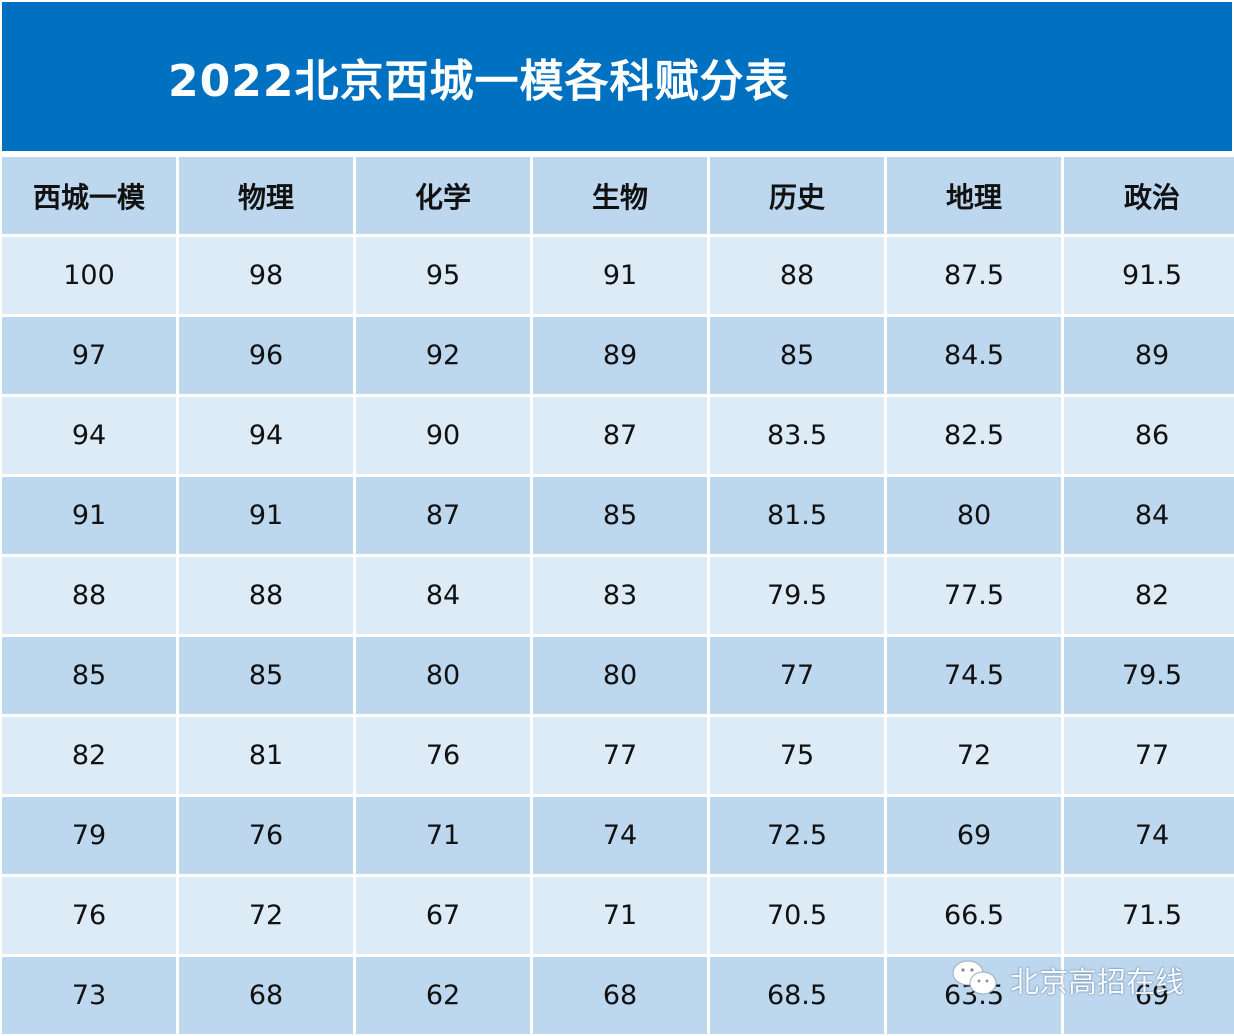 The width and height of the screenshot is (1234, 1036). What do you see at coordinates (974, 195) in the screenshot?
I see `header-cell: 地理` at bounding box center [974, 195].